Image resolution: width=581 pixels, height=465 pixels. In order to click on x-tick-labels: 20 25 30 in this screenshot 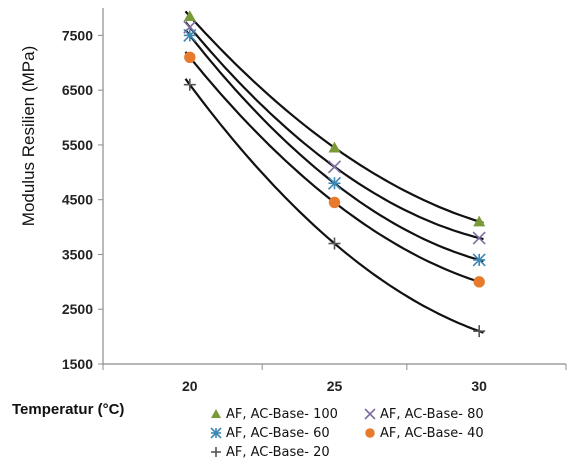, I will do `click(334, 386)`.